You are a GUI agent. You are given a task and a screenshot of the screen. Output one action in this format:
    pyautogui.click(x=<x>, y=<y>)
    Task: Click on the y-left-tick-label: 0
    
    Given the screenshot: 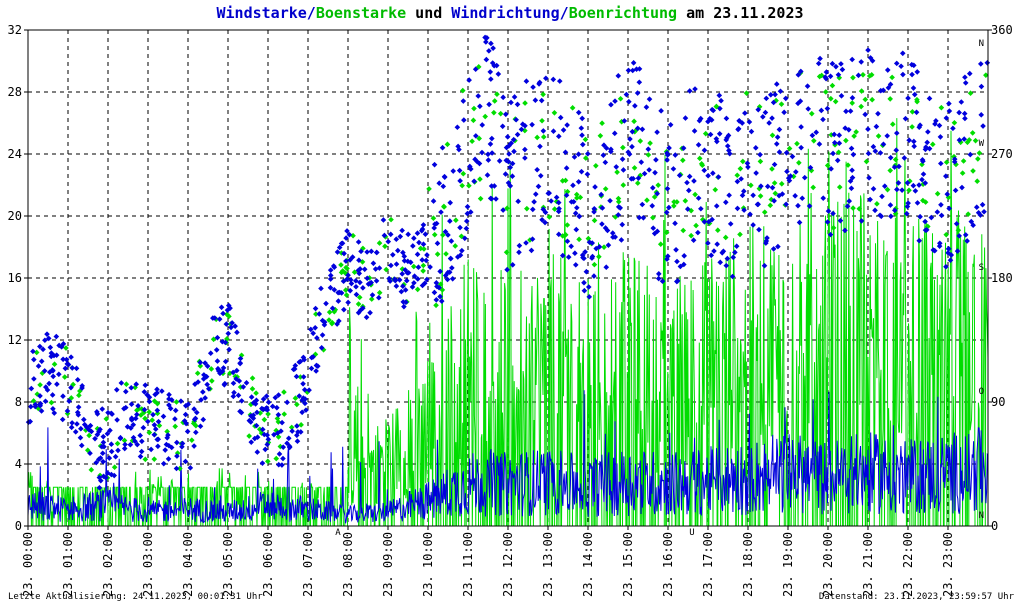 What is the action you would take?
    pyautogui.click(x=18, y=526)
    